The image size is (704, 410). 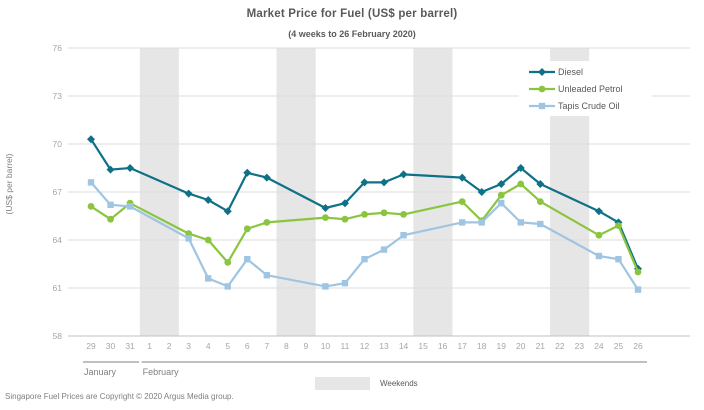 I want to click on weekend-legend-swatch, so click(x=342, y=383).